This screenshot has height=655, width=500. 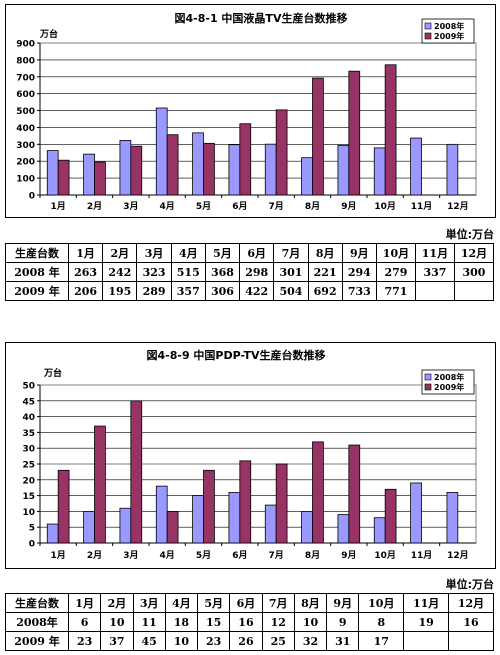 What do you see at coordinates (154, 272) in the screenshot?
I see `table-cell: 323` at bounding box center [154, 272].